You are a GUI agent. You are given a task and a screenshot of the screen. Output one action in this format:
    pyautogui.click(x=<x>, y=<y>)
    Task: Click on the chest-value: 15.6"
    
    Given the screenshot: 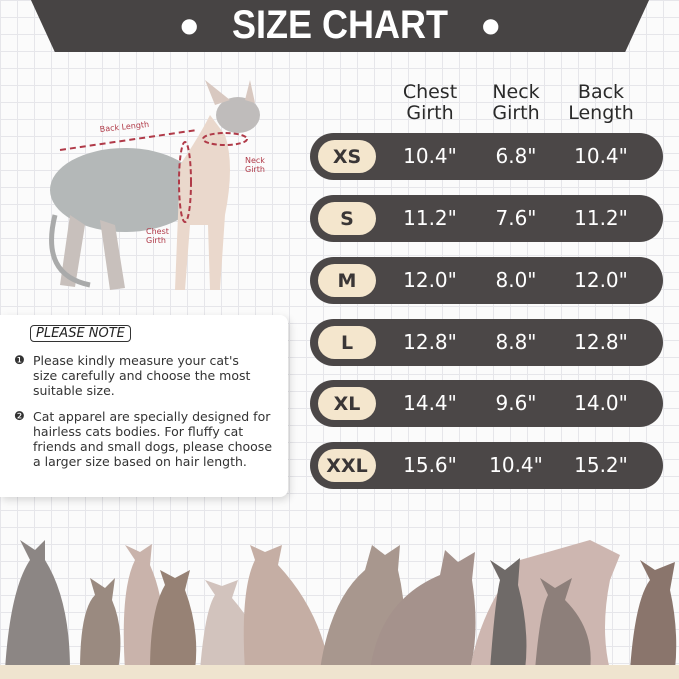 What is the action you would take?
    pyautogui.click(x=430, y=465)
    